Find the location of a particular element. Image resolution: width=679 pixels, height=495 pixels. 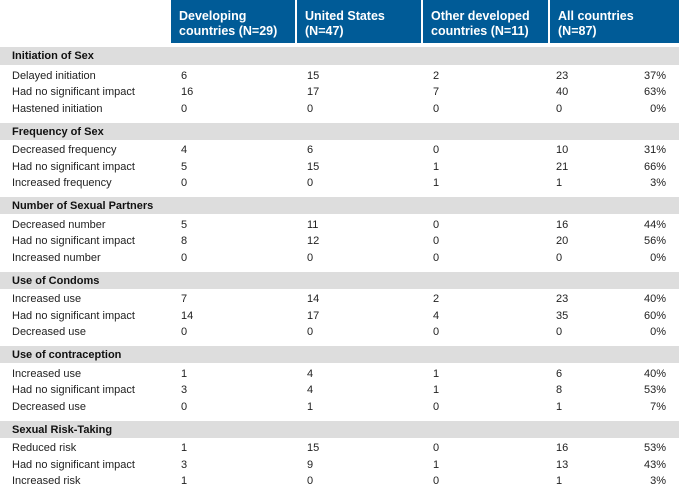

other-developed-value: 7 is located at coordinates (436, 92).